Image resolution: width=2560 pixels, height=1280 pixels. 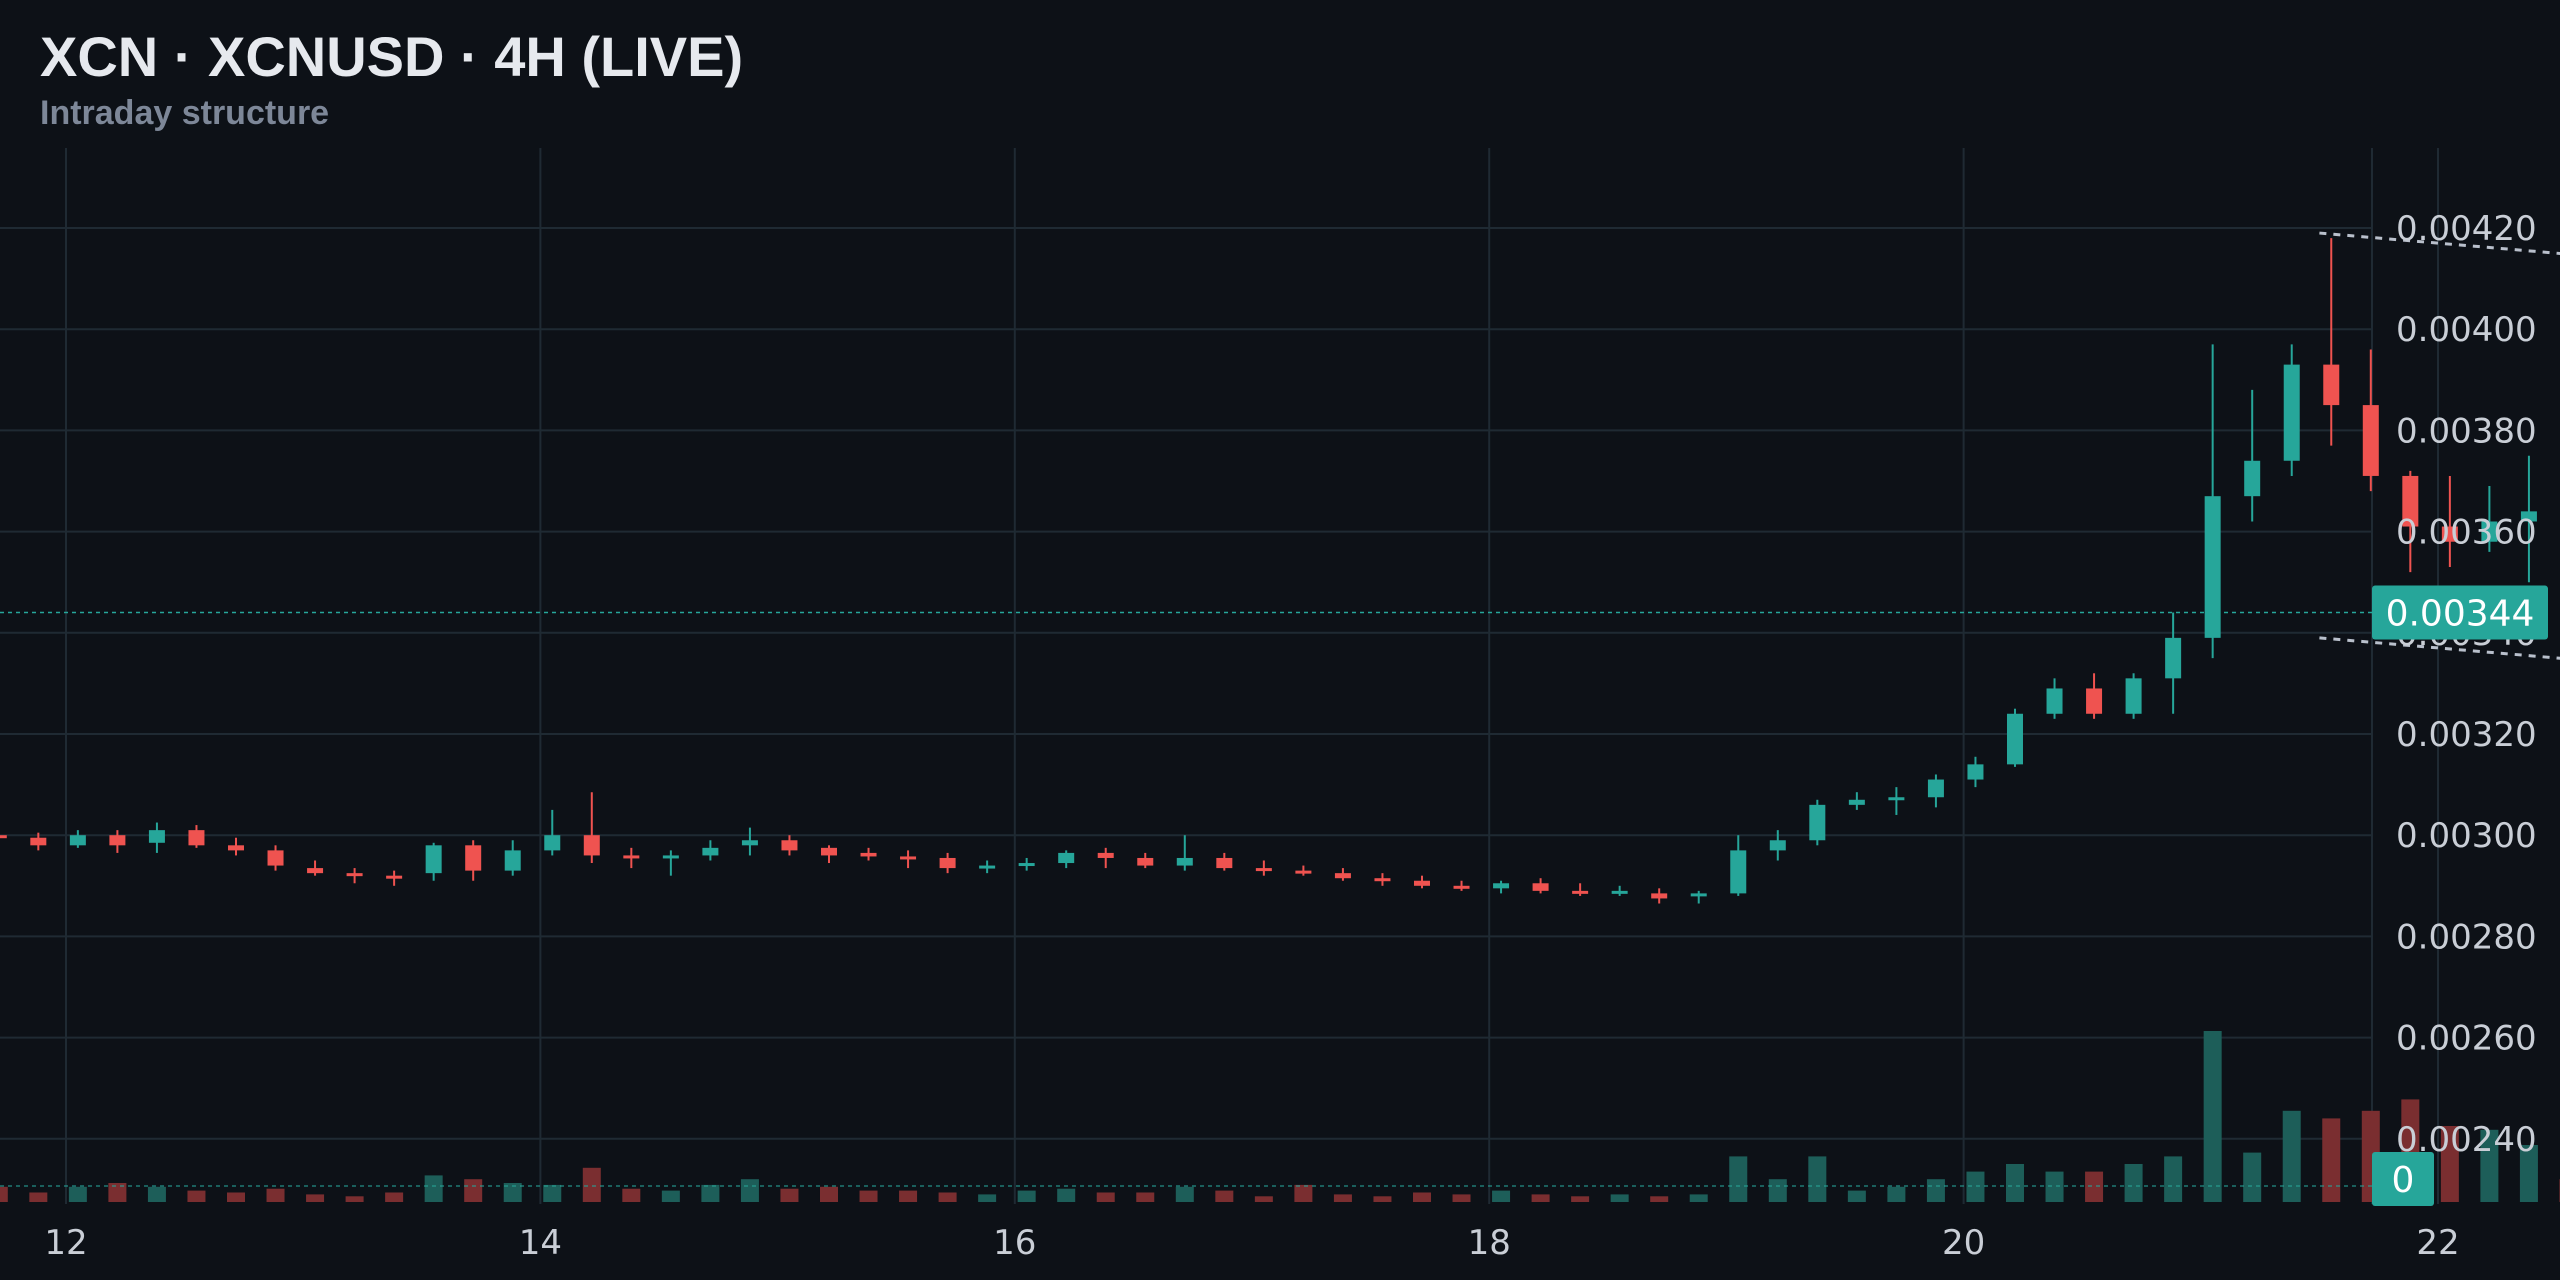 I want to click on x-tick-label: 16, so click(x=1014, y=1243).